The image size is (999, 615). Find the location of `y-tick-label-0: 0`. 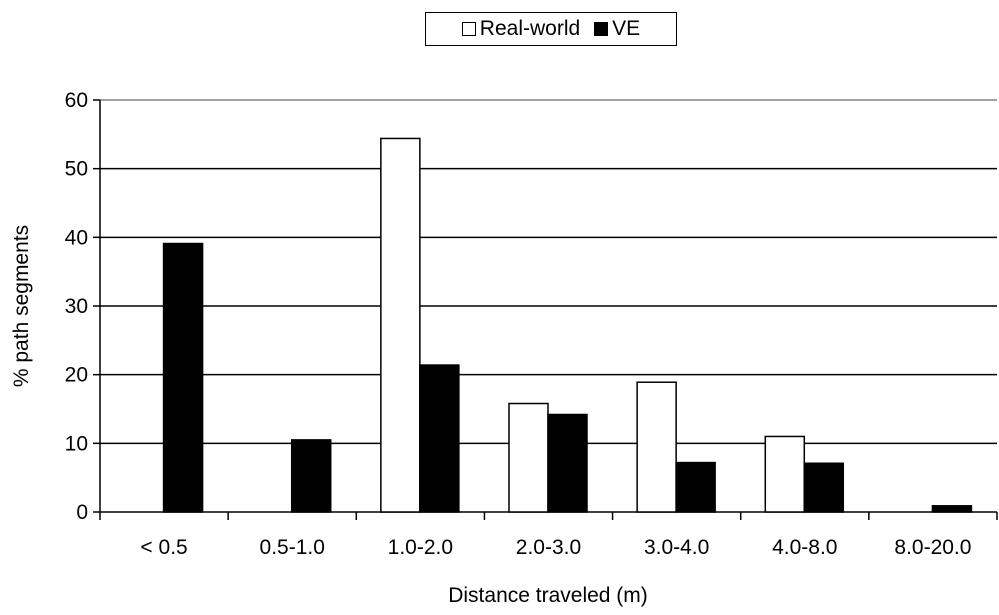

y-tick-label-0: 0 is located at coordinates (82, 512).